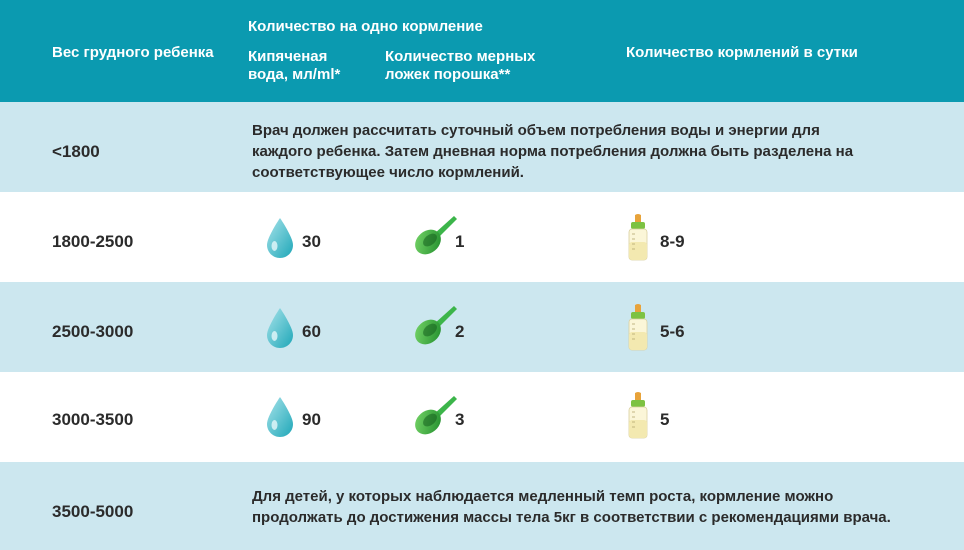  What do you see at coordinates (665, 419) in the screenshot?
I see `feeds-value: 5` at bounding box center [665, 419].